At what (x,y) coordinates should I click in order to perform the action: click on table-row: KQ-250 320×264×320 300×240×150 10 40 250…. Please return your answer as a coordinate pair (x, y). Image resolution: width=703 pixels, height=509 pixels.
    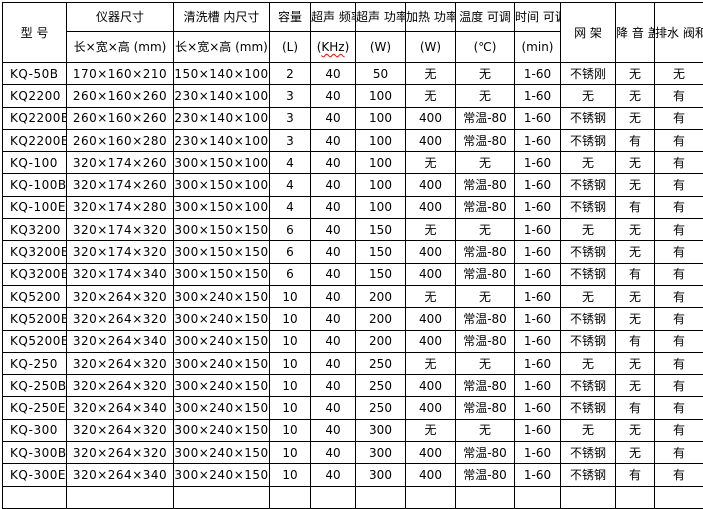
    Looking at the image, I should click on (353, 363).